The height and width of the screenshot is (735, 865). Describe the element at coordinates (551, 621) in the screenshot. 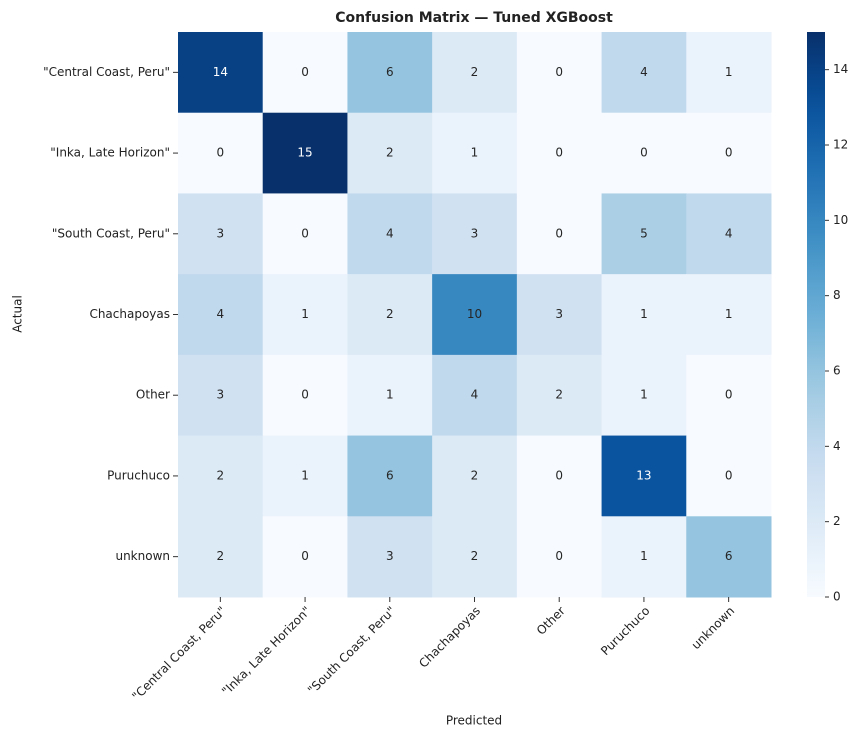

I see `x-tick-label: Other` at that location.